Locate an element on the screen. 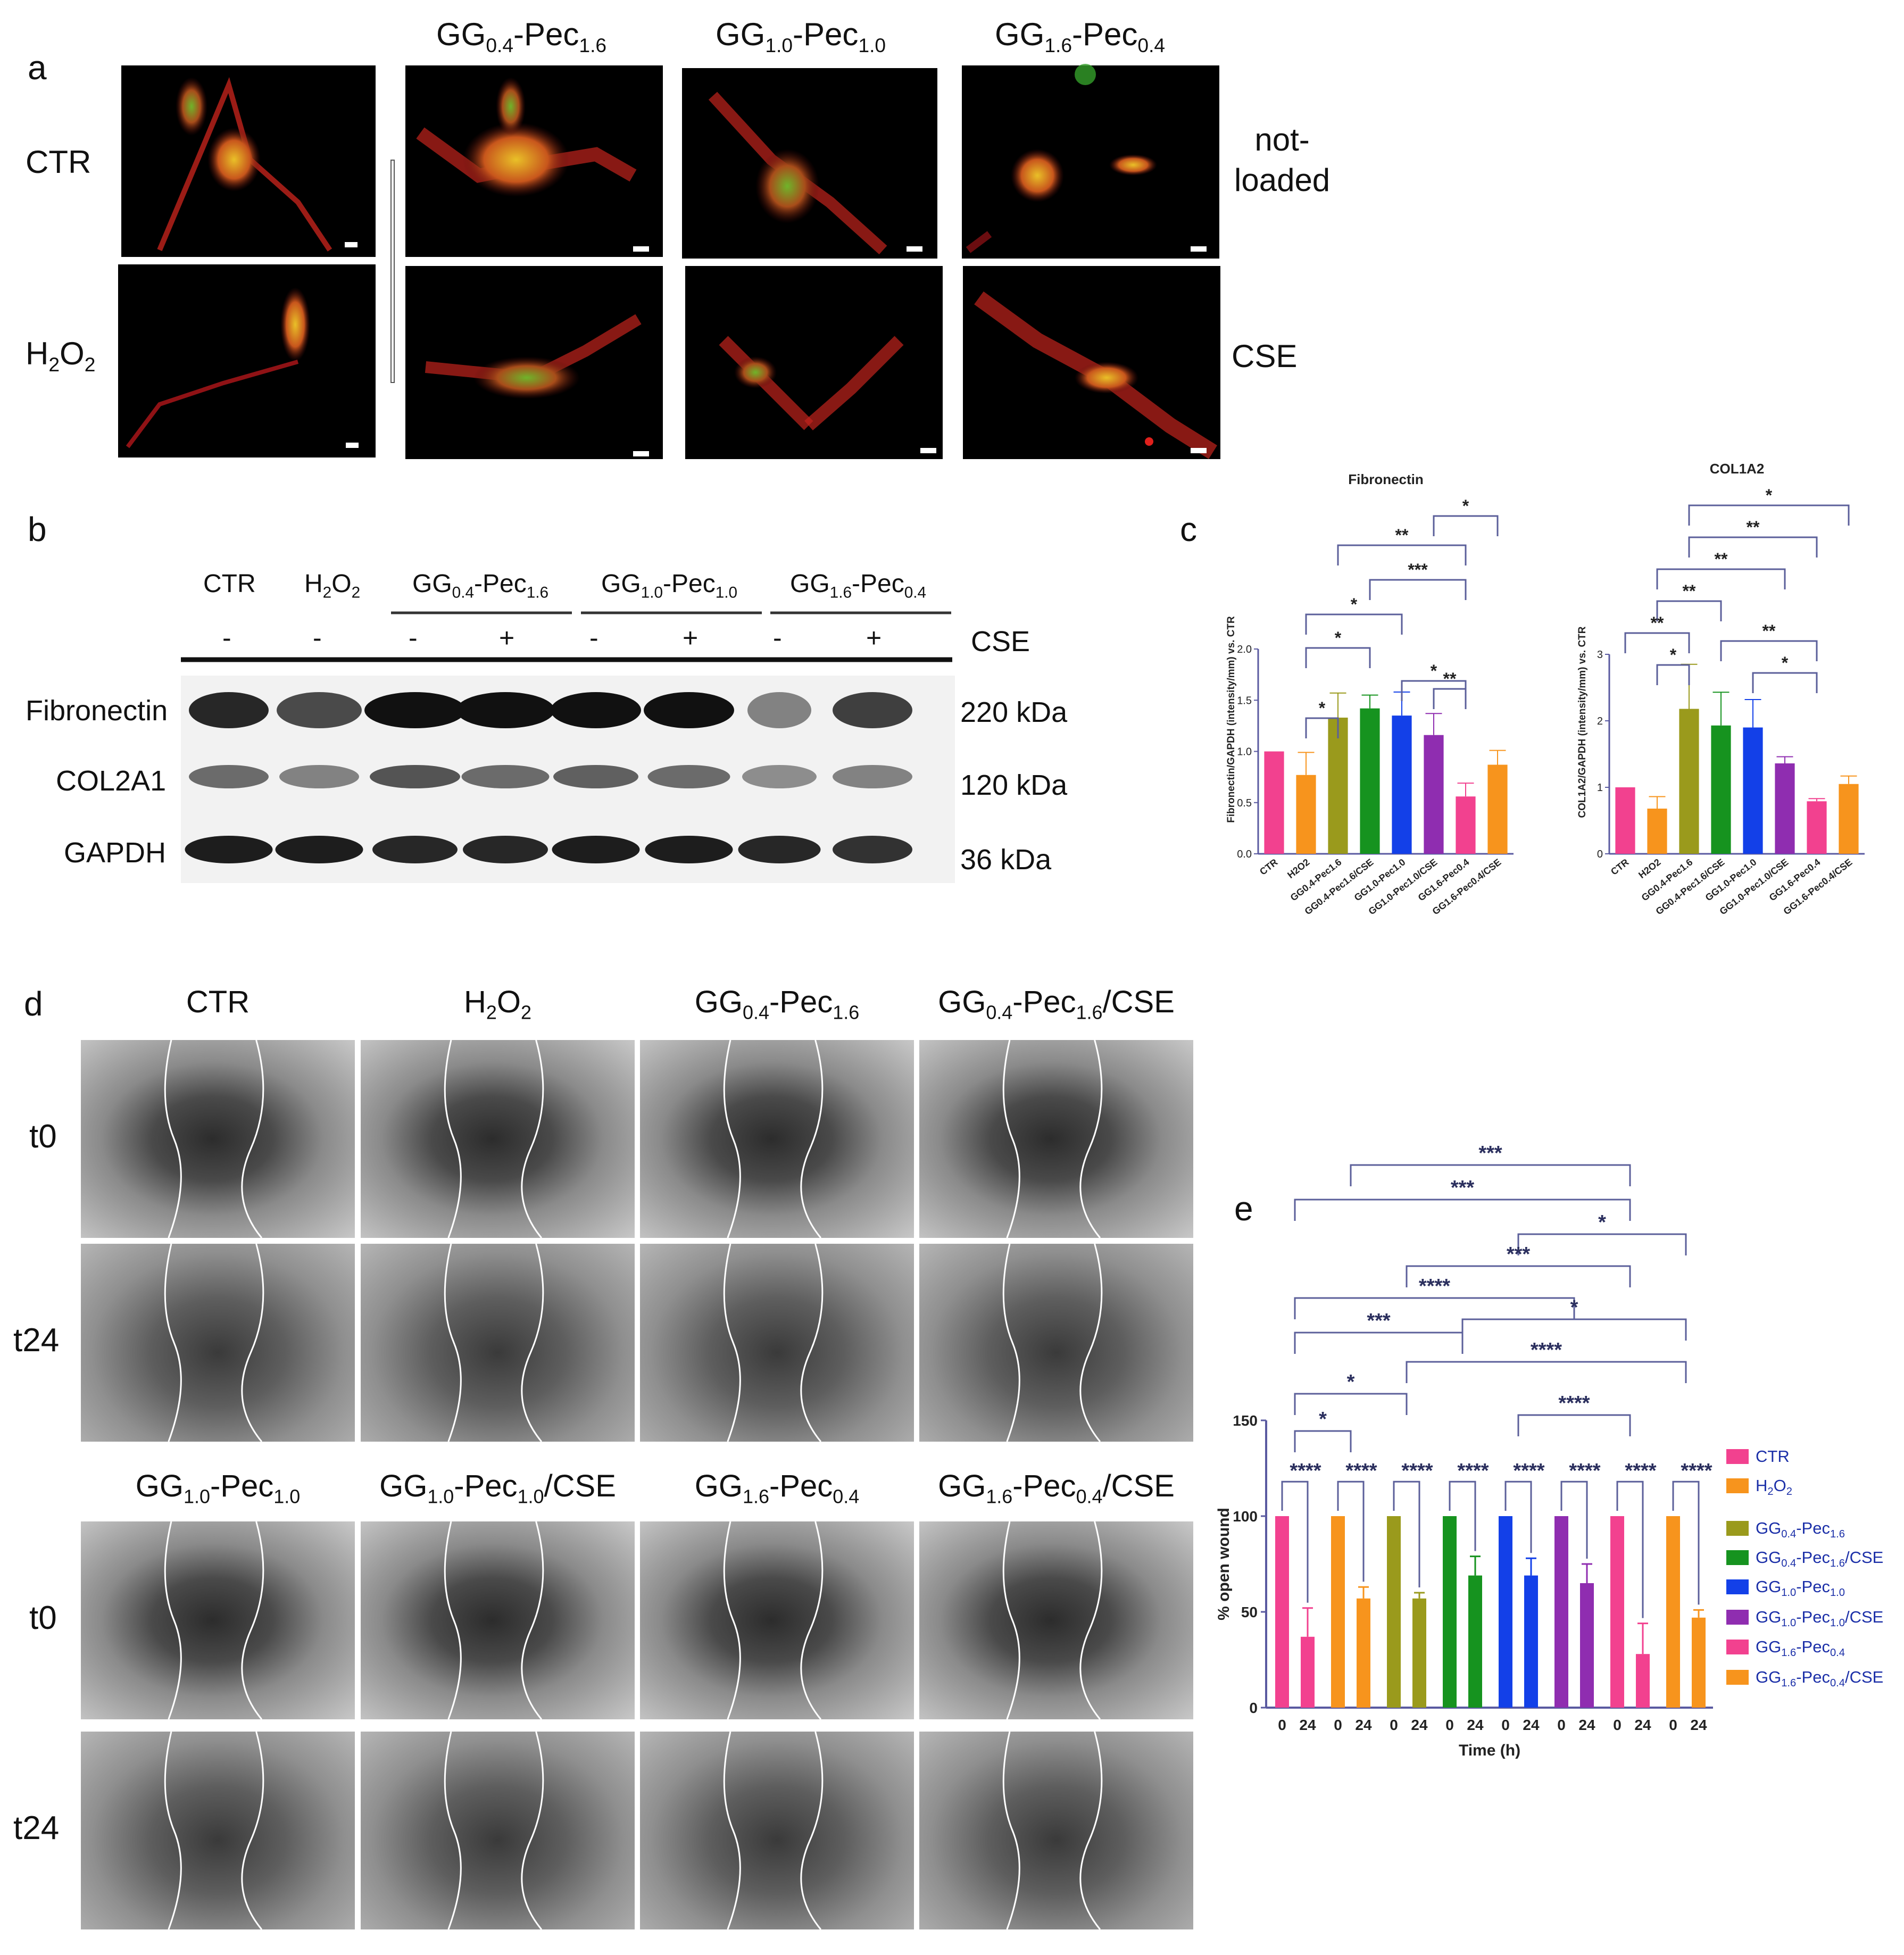 The image size is (1904, 1955). legend-label: GG1.6-Pec0.4/CSE is located at coordinates (1820, 1679).